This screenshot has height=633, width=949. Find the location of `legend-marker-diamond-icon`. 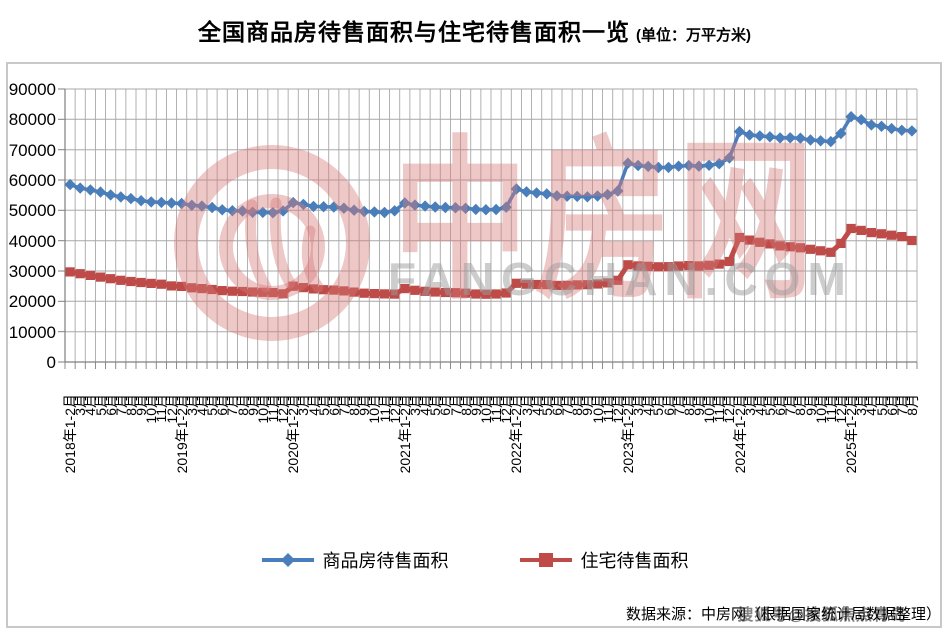

legend-marker-diamond-icon is located at coordinates (287, 560).